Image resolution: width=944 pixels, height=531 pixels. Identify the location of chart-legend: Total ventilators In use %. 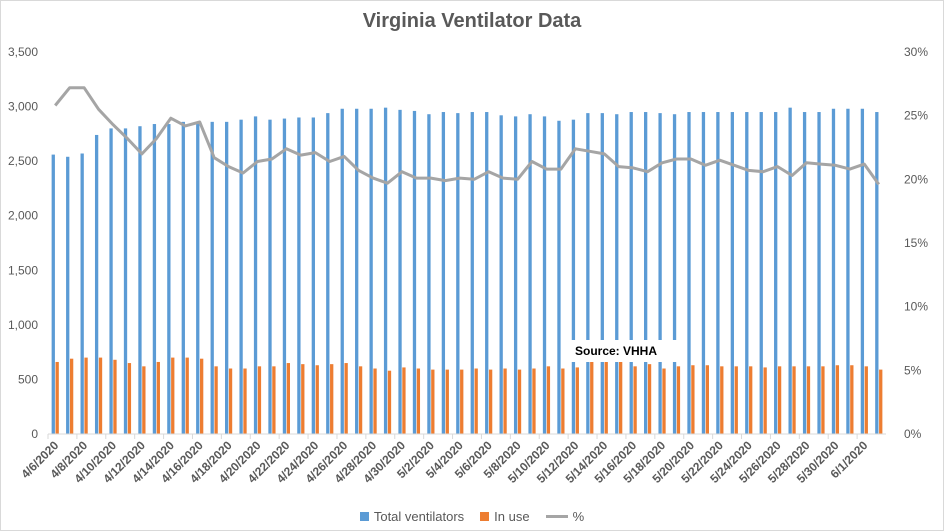
(472, 516).